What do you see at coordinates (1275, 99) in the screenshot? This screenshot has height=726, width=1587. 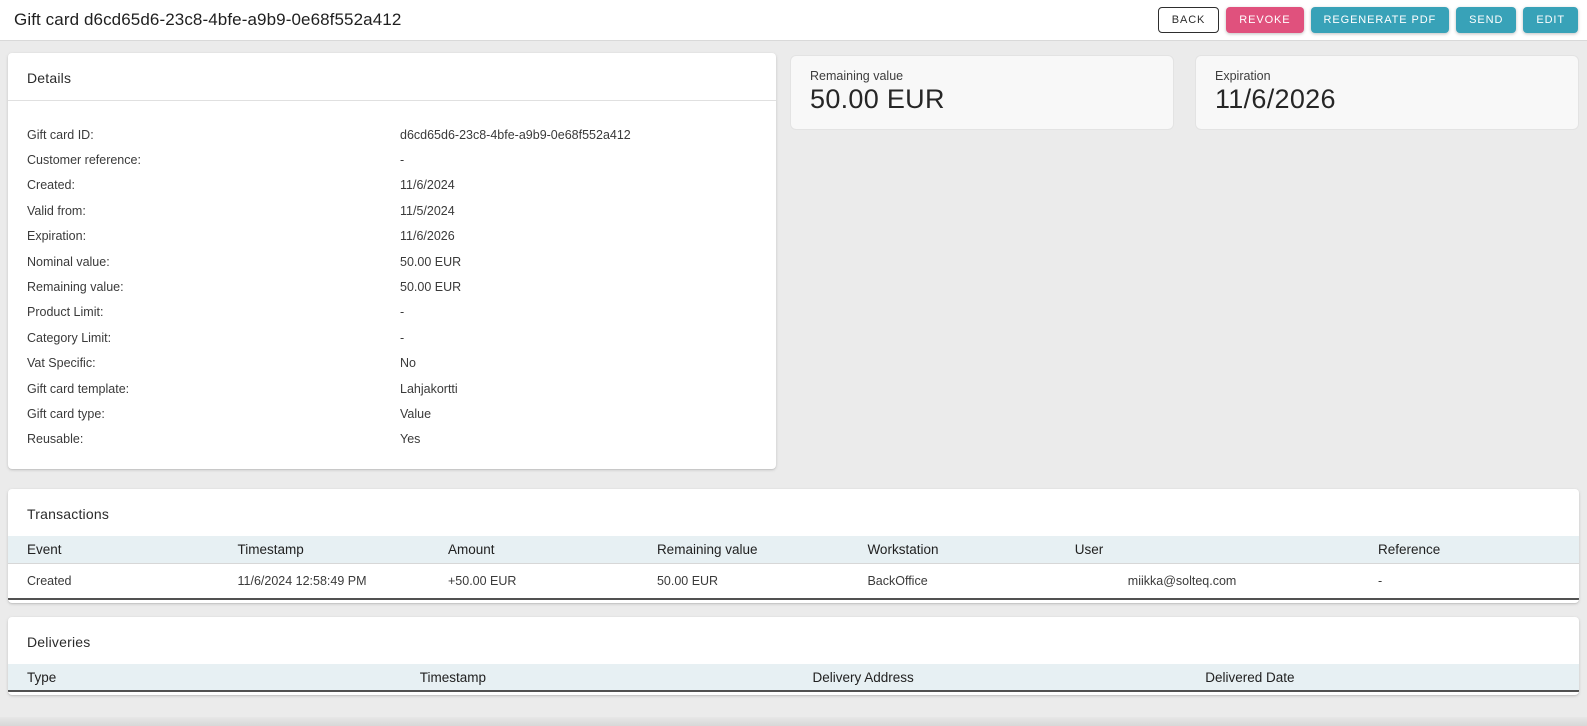 I see `expiration-date: 11/6/2026` at bounding box center [1275, 99].